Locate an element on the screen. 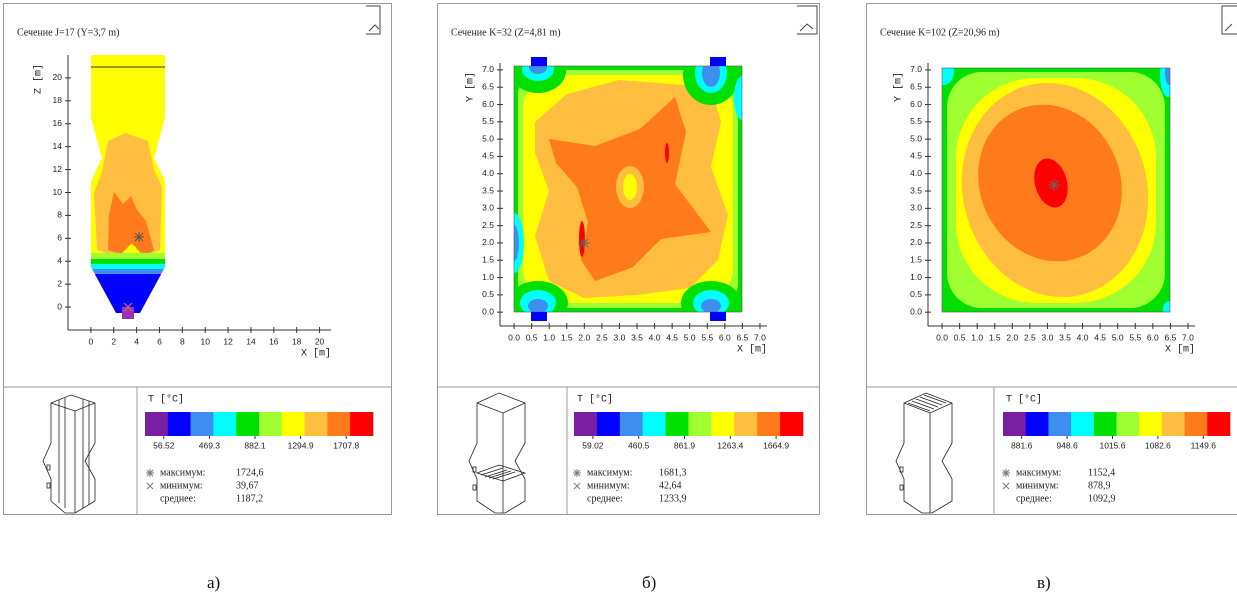  x-tick-label: 7.0 is located at coordinates (1188, 337).